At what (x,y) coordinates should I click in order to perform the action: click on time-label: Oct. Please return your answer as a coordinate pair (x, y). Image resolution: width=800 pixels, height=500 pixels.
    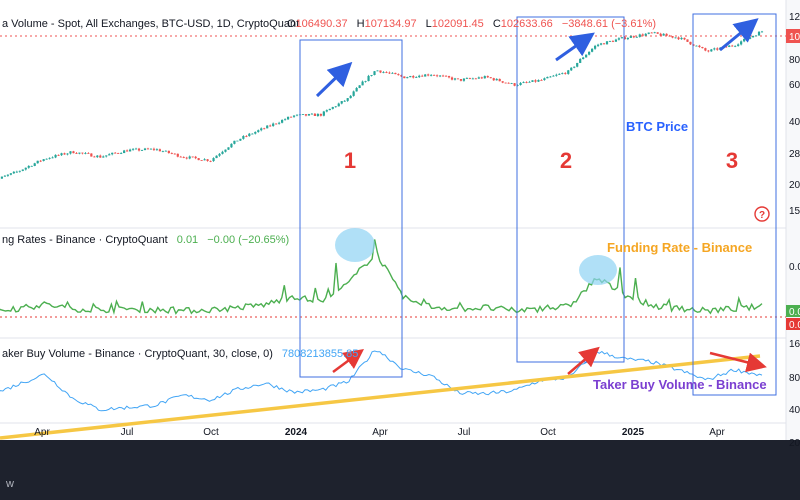
    Looking at the image, I should click on (211, 432).